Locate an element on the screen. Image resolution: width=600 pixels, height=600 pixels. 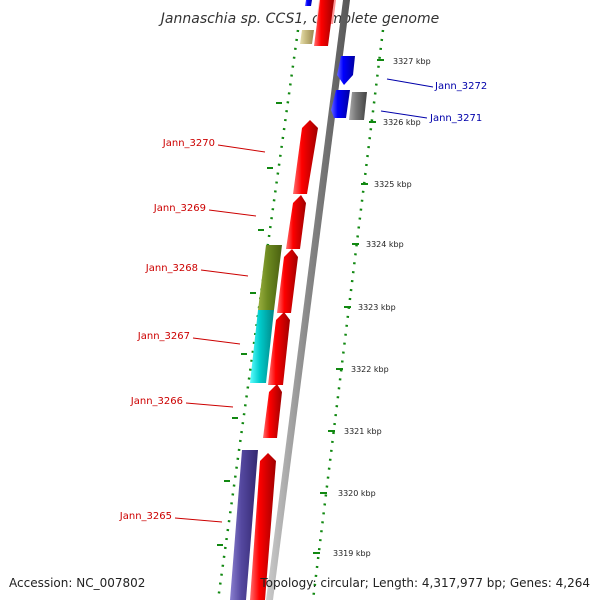
inner-major-ticks is located at coordinates (348, 306).